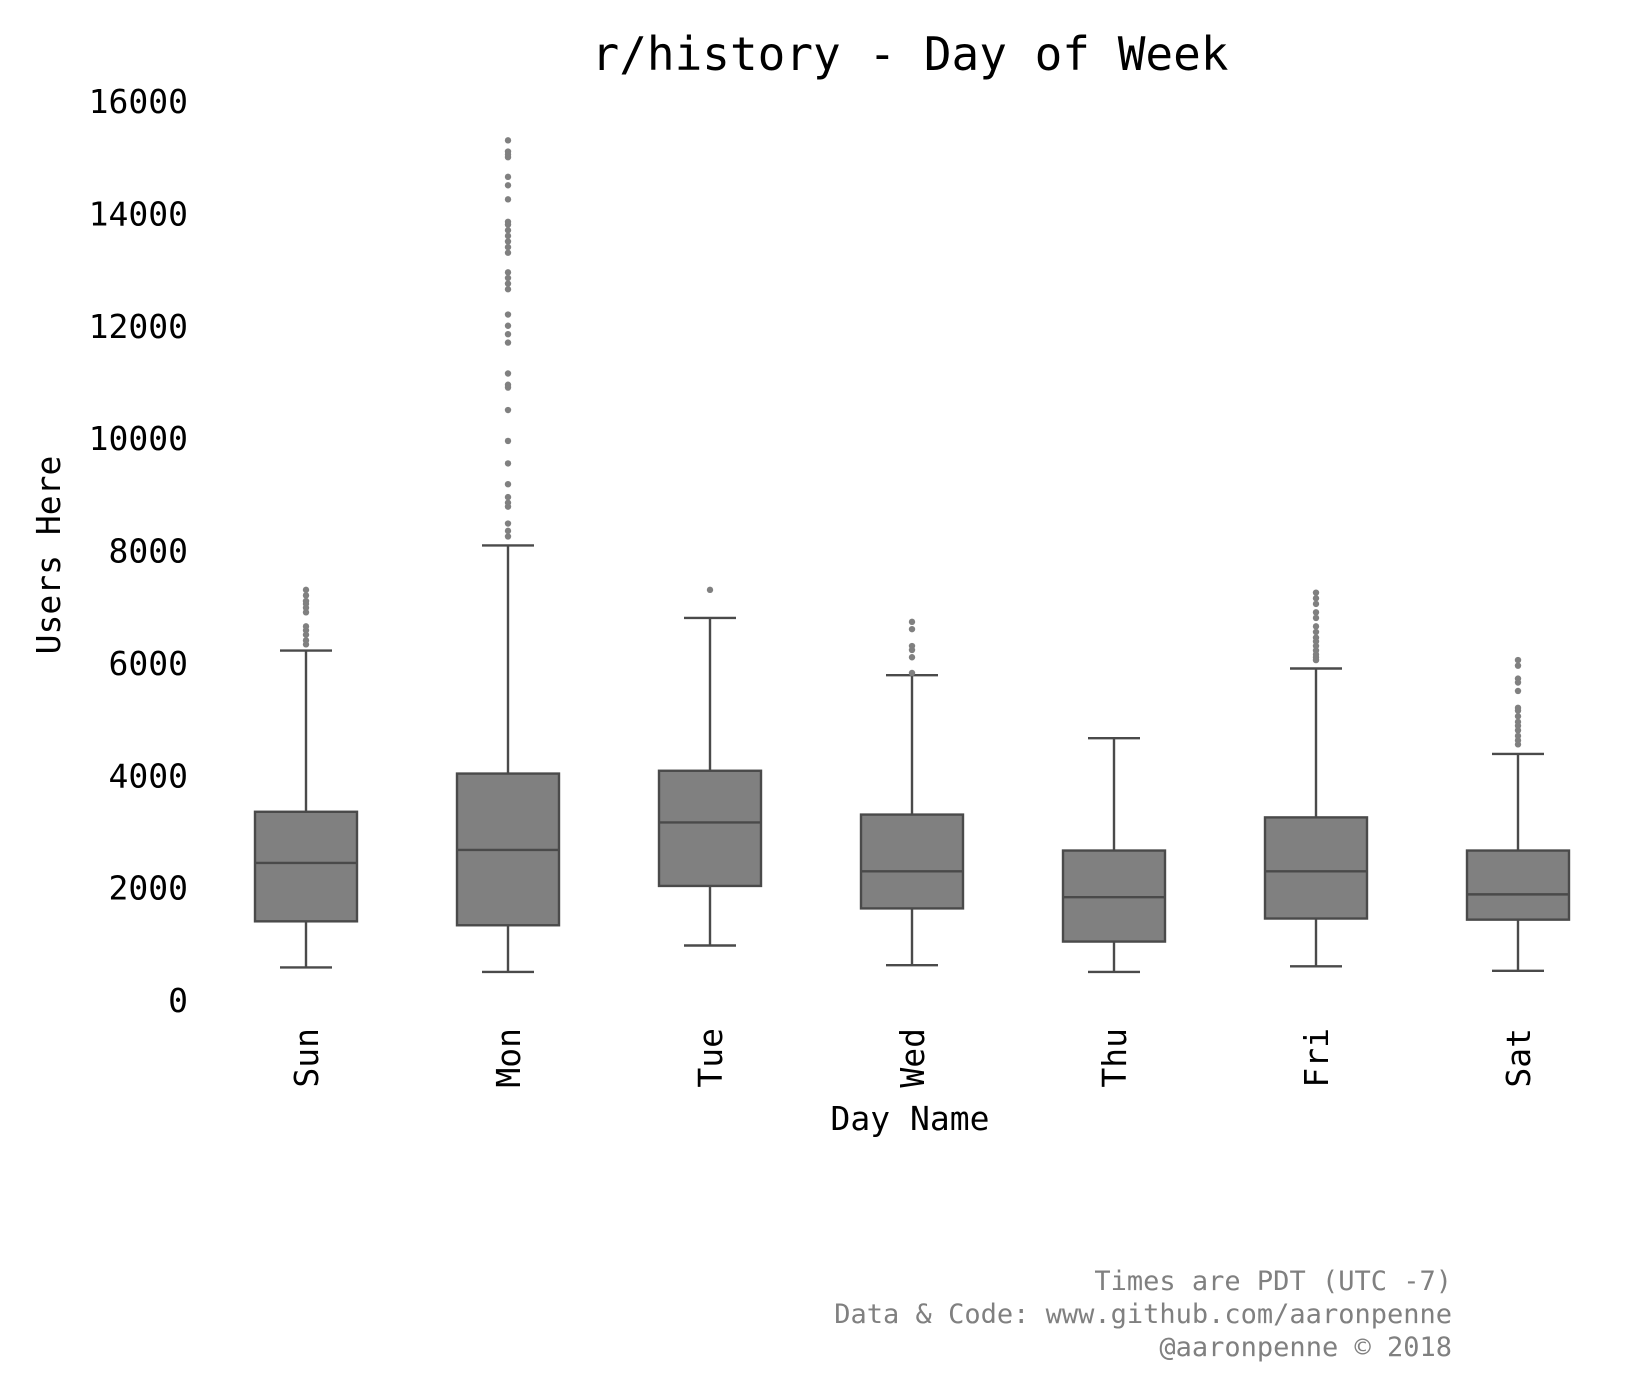  Describe the element at coordinates (1518, 814) in the screenshot. I see `box-group-sat` at that location.